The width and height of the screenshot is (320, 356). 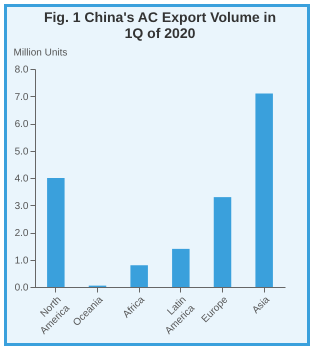 I want to click on y-tick-label: 6.0, so click(x=21, y=124).